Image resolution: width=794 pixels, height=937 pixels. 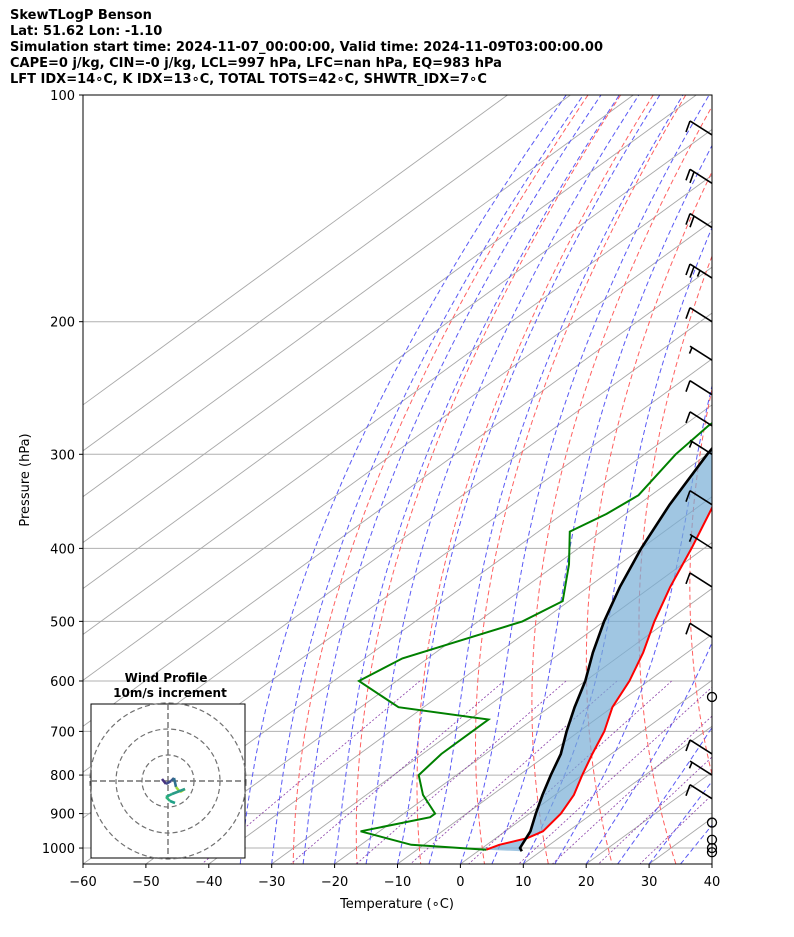 I want to click on x-tick-label: −50, so click(x=145, y=882).